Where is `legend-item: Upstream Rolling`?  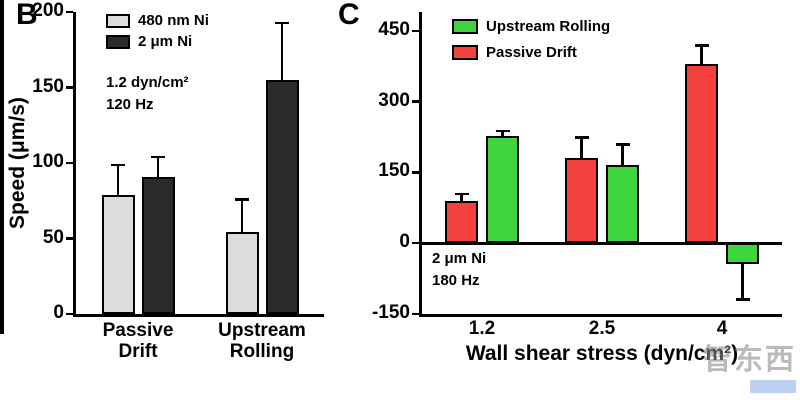
legend-item: Upstream Rolling is located at coordinates (531, 26).